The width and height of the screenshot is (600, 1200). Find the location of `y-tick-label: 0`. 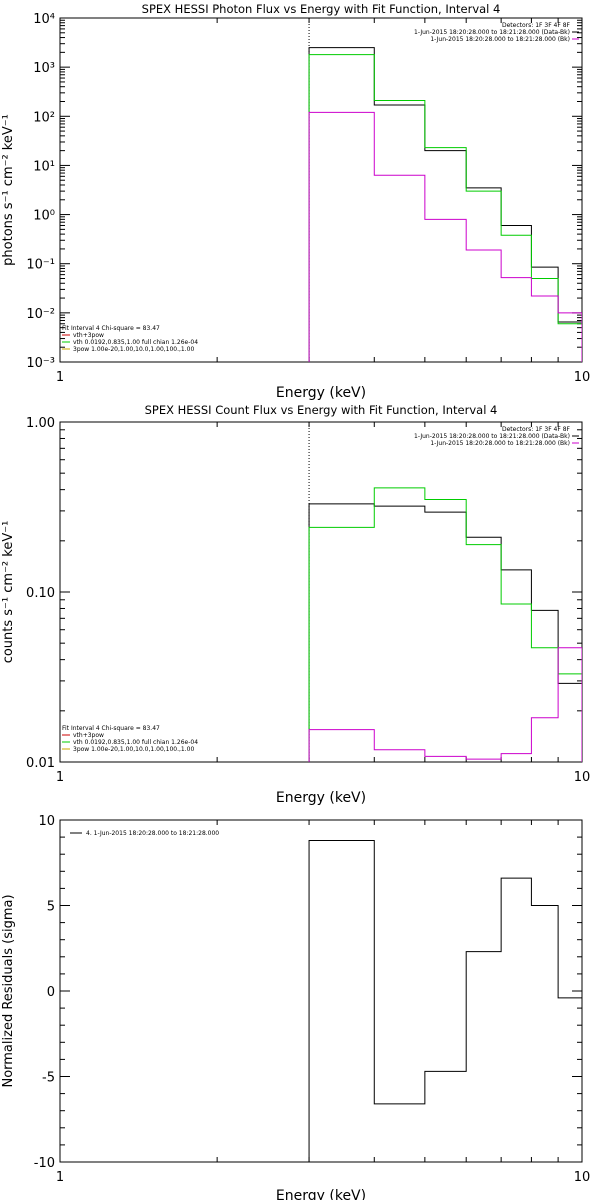

y-tick-label: 0 is located at coordinates (51, 992).